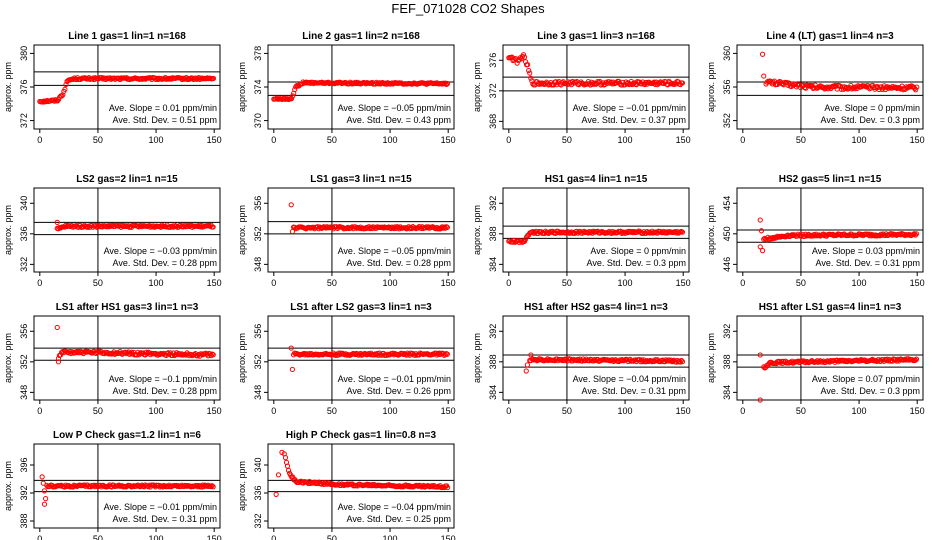 The width and height of the screenshot is (936, 540). I want to click on y-tick-label: 380, so click(24, 53).